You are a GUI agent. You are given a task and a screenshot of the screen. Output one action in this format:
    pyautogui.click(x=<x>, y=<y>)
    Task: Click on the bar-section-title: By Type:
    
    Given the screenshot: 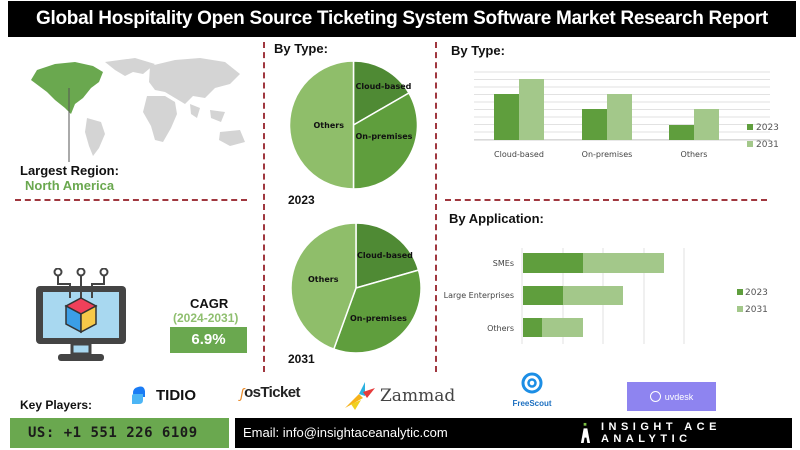 What is the action you would take?
    pyautogui.click(x=478, y=50)
    